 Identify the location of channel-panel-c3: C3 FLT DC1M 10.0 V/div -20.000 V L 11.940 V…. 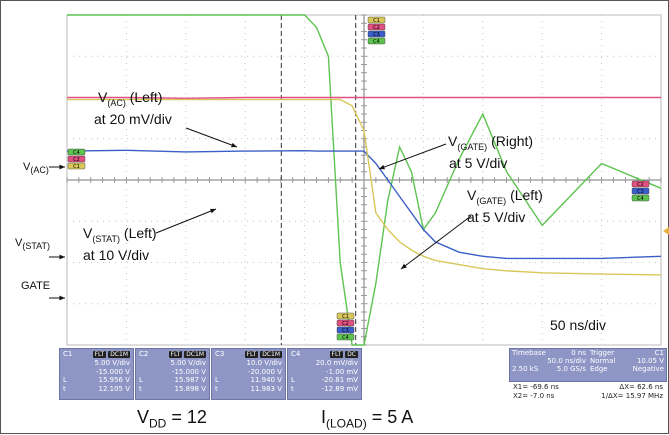
(248, 374).